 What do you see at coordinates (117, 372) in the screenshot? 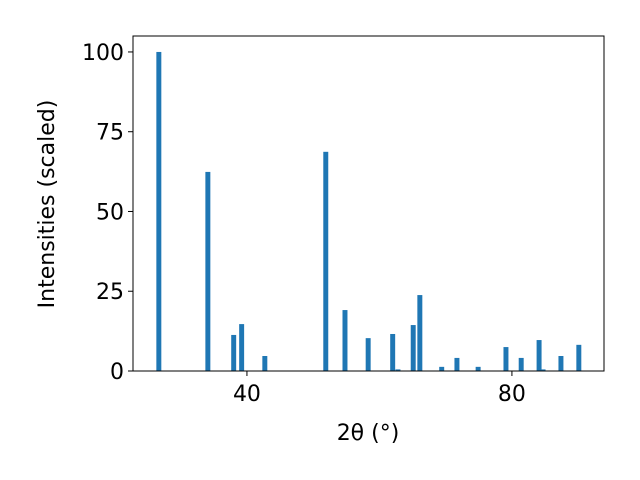
I see `y-tick-label: 0` at bounding box center [117, 372].